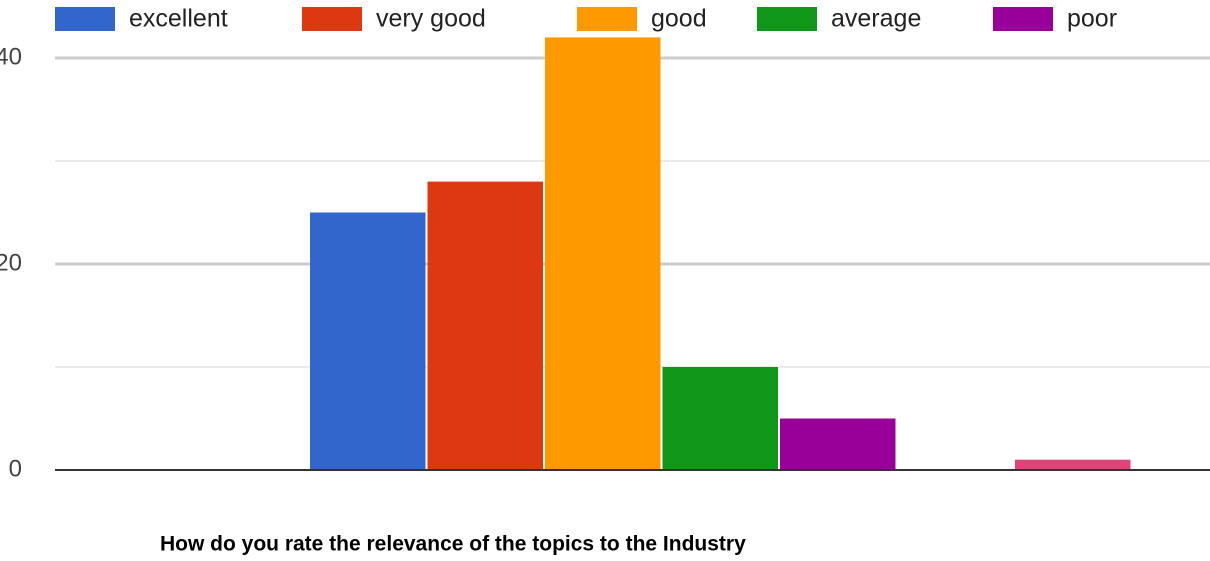  I want to click on y-tick-label: 20, so click(11, 262).